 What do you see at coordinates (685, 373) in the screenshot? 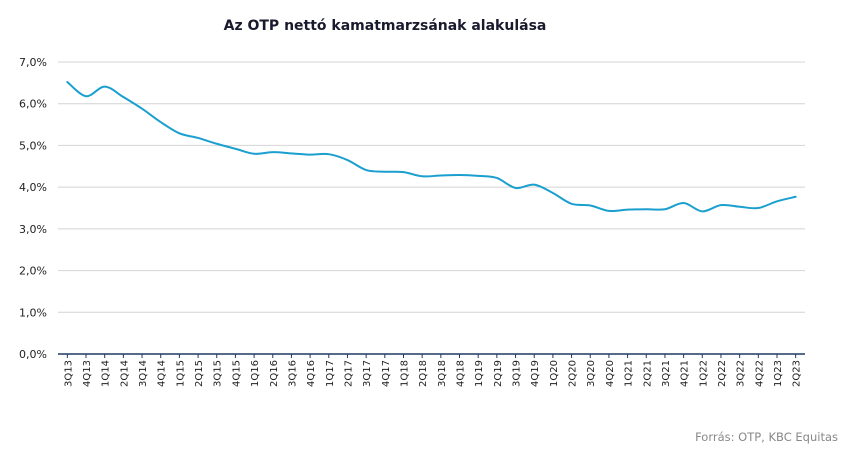
I see `x-tick-label: 4Q21` at bounding box center [685, 373].